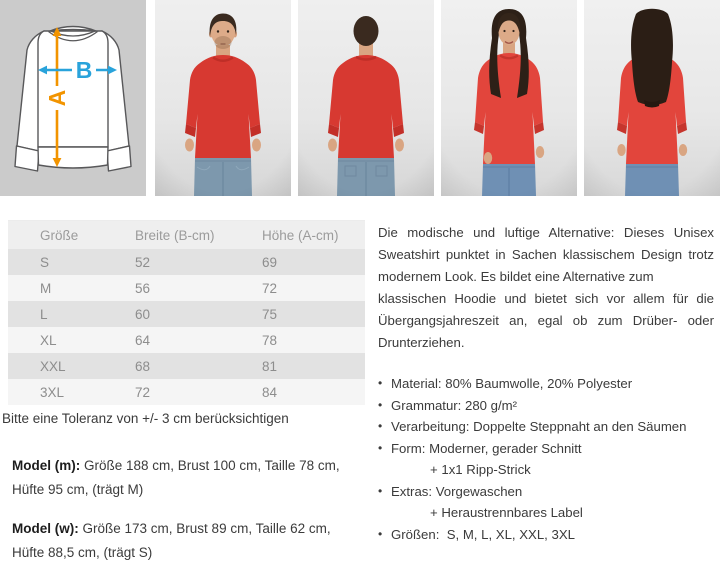 The width and height of the screenshot is (720, 571). I want to click on cell-size: 3XL, so click(52, 392).